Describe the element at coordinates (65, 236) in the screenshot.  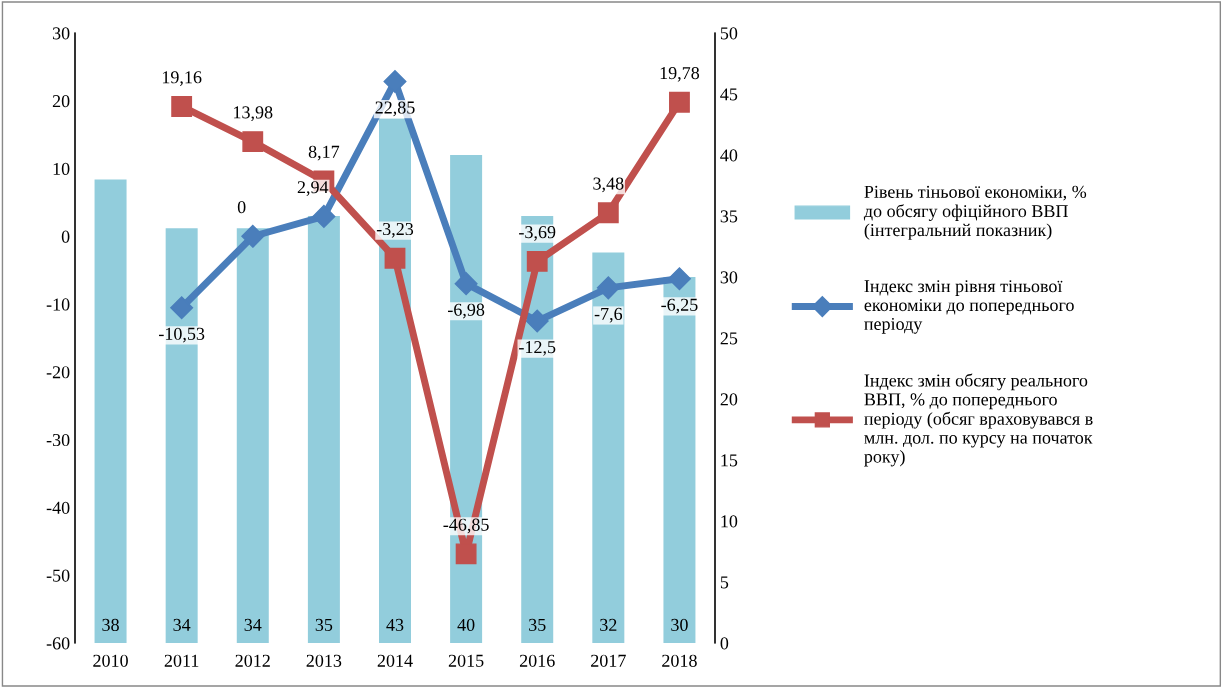
I see `y-tick-label: 0` at that location.